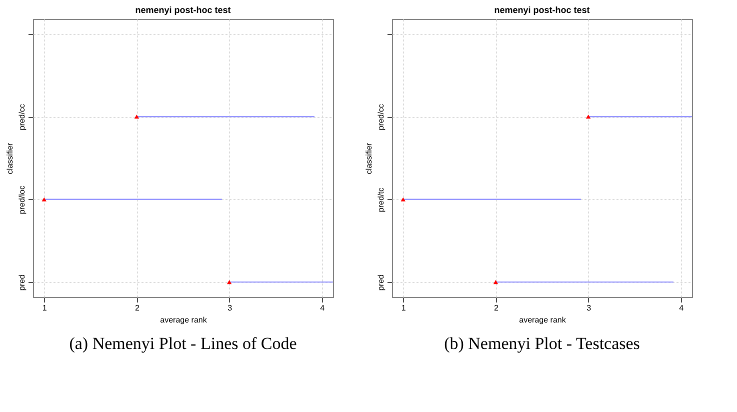 The image size is (737, 412). I want to click on y-tick-label: pred/tc, so click(381, 200).